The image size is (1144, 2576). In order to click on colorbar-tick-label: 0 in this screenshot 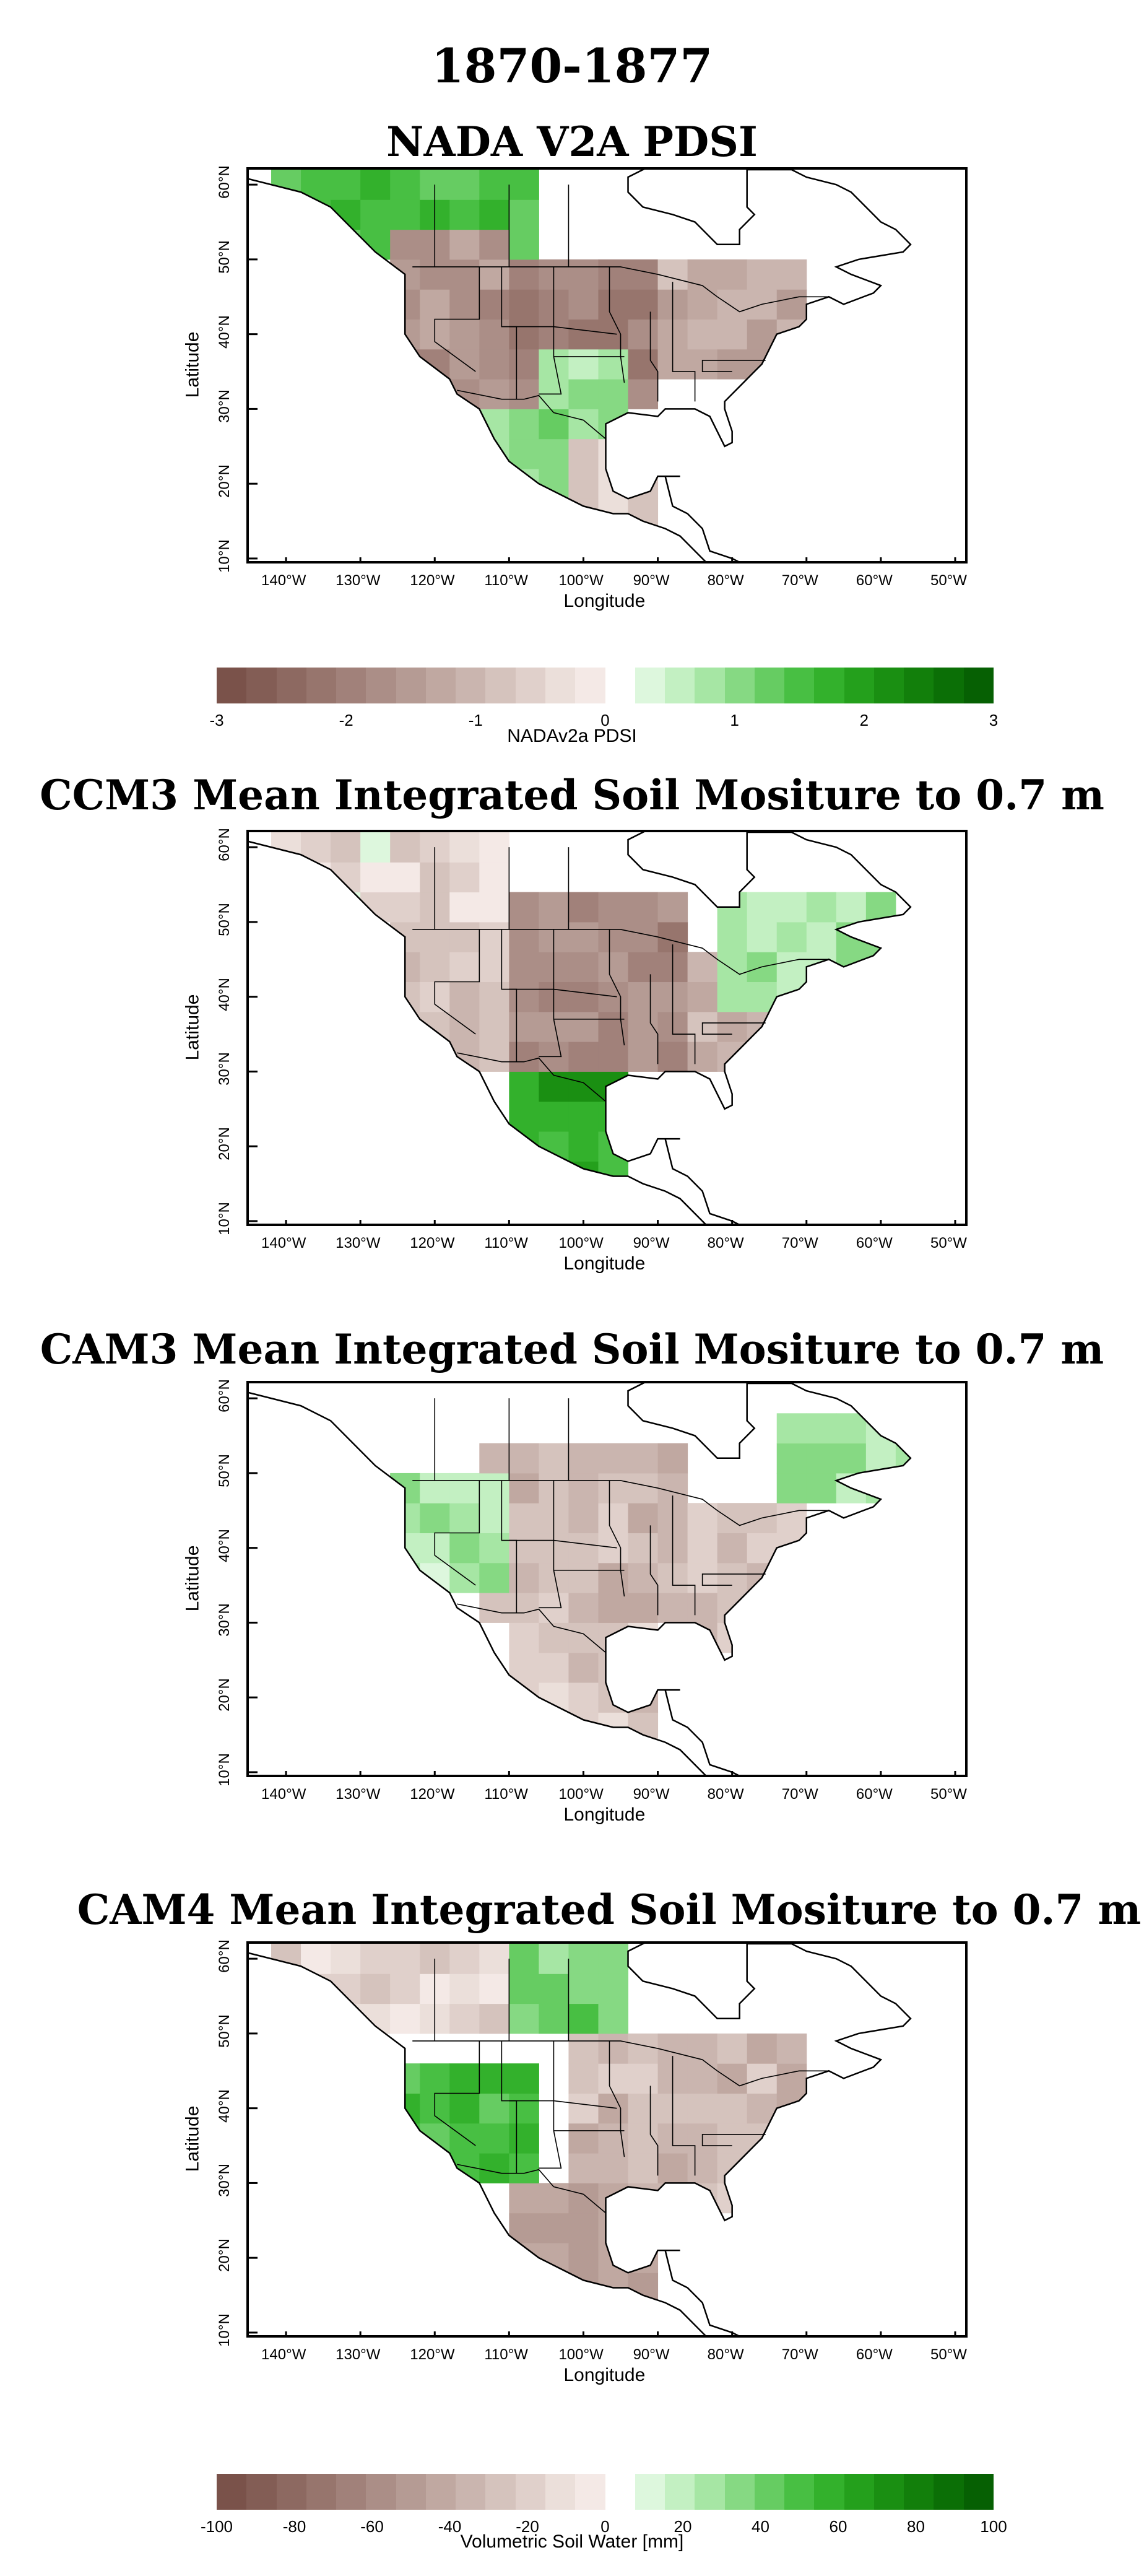, I will do `click(605, 2526)`.